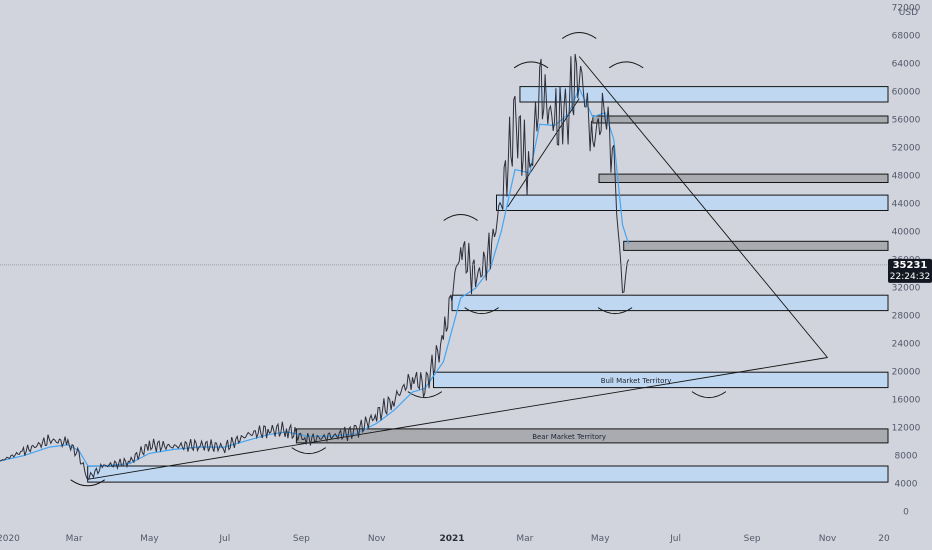  I want to click on y-tick-label: 52000, so click(906, 149).